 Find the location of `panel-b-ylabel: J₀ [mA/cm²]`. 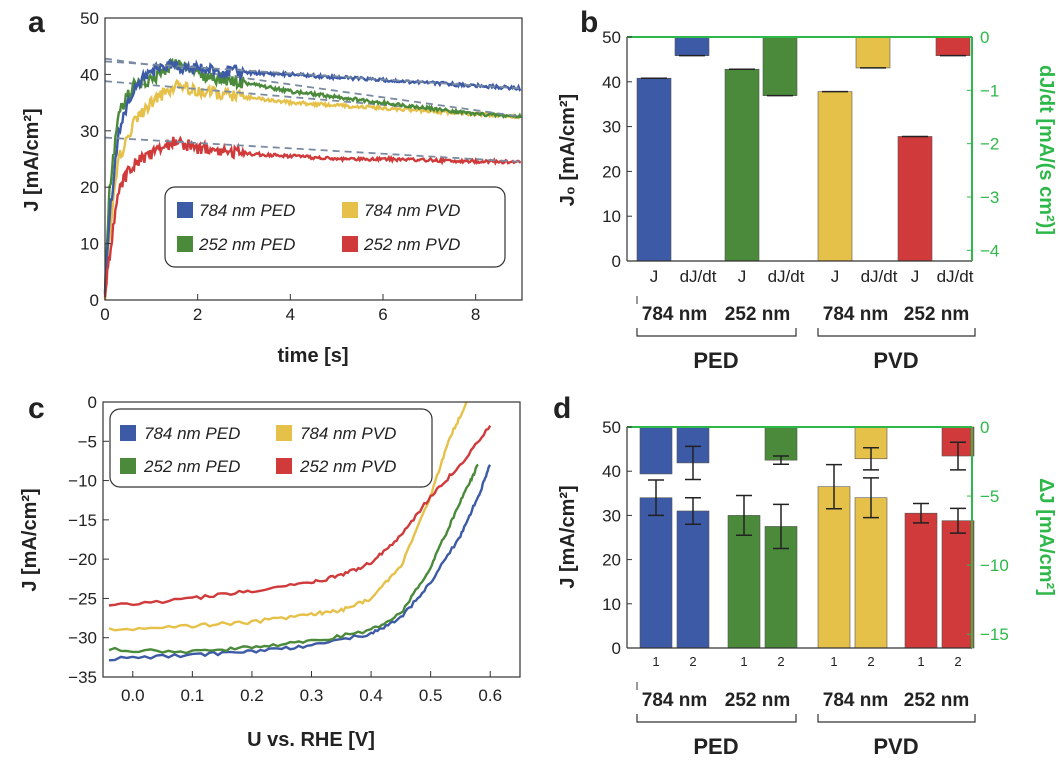

panel-b-ylabel: J₀ [mA/cm²] is located at coordinates (568, 150).